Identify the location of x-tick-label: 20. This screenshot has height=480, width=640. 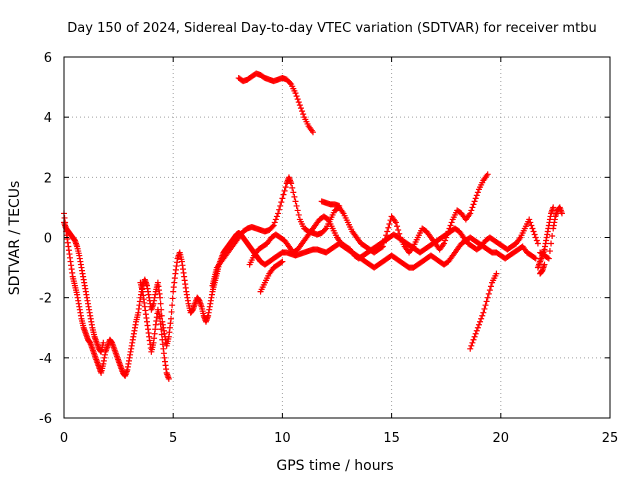
(501, 438).